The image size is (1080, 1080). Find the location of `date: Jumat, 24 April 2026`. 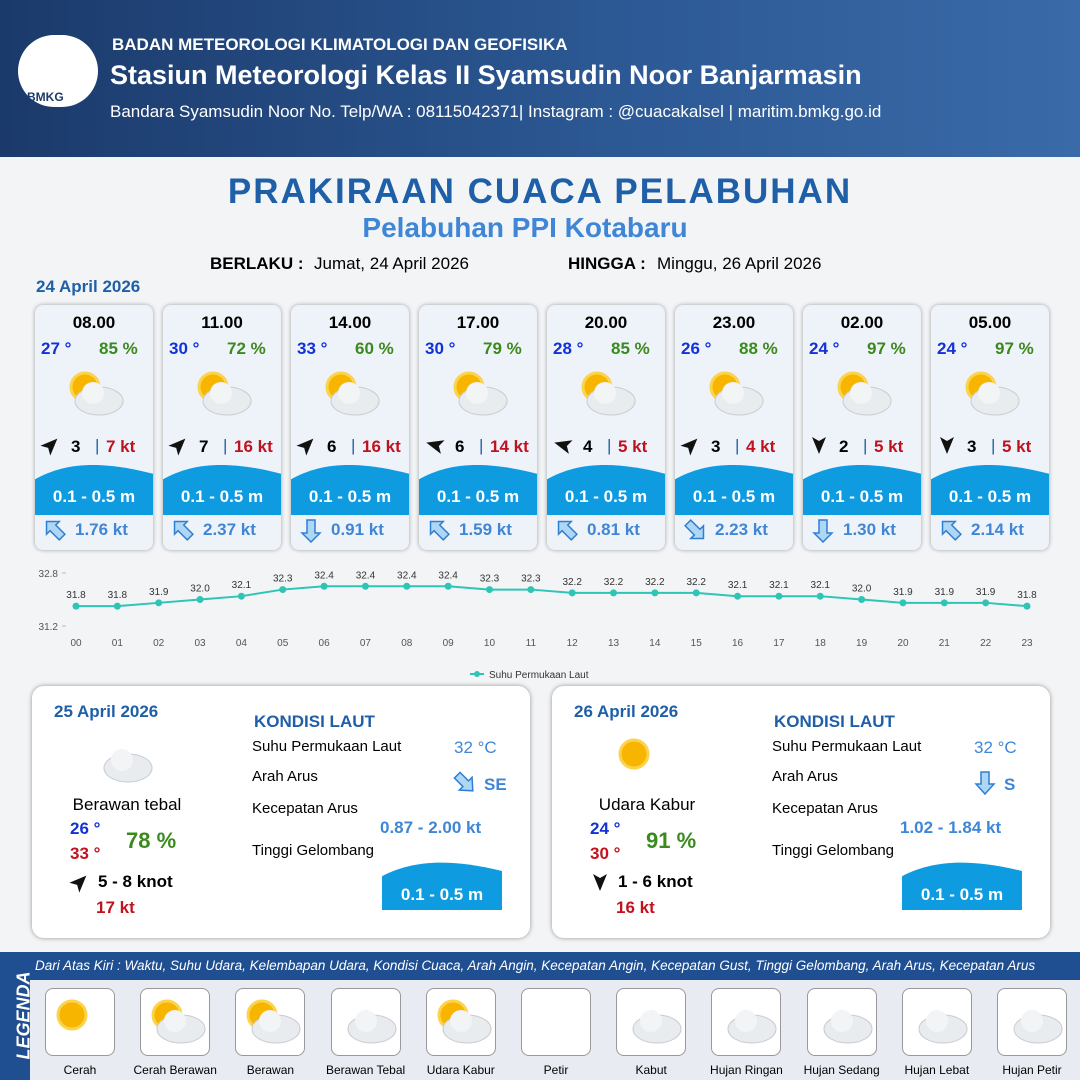

date: Jumat, 24 April 2026 is located at coordinates (391, 263).